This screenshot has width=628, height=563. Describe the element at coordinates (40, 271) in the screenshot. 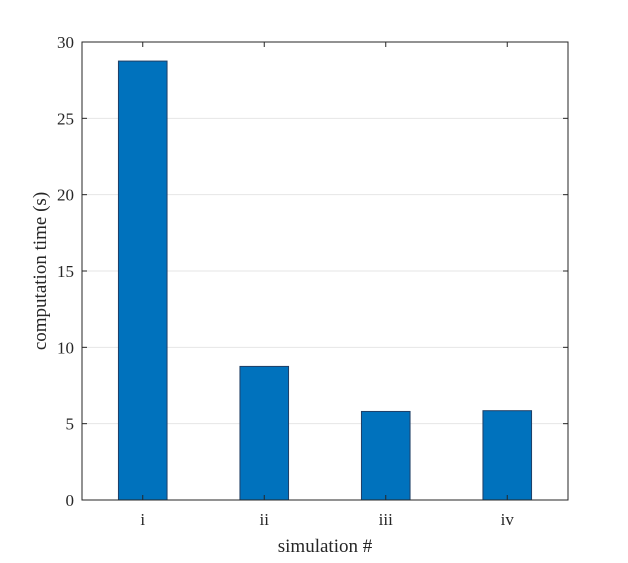

I see `y-axis-label: computation time (s)` at that location.